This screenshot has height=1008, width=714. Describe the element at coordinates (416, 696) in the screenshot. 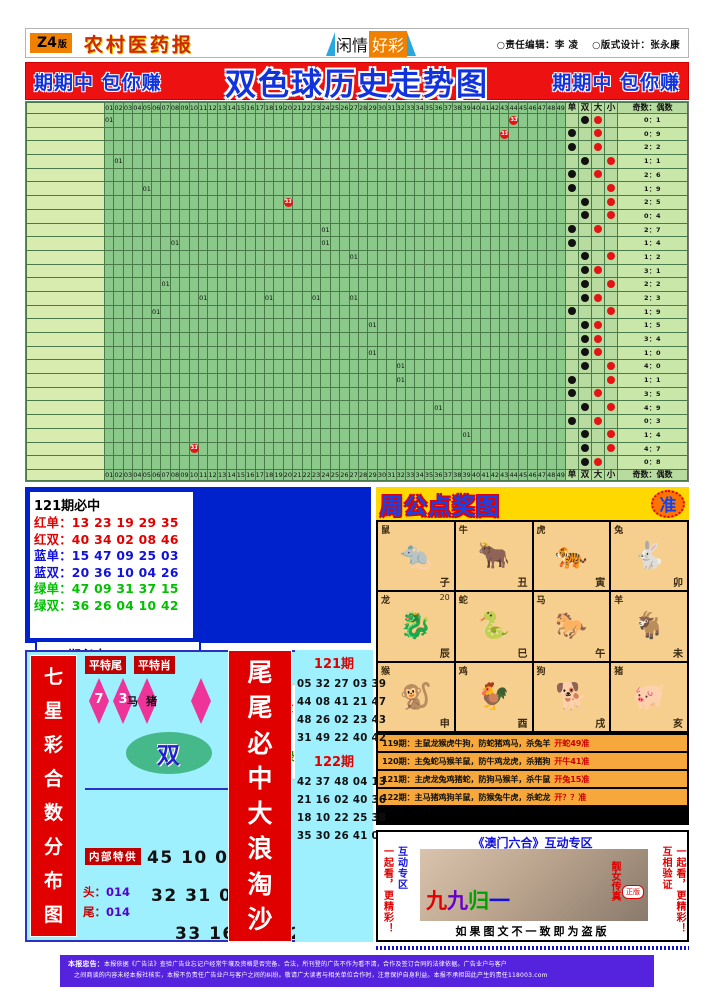

I see `zodiac-cell-猴: 🐒 猴申` at that location.